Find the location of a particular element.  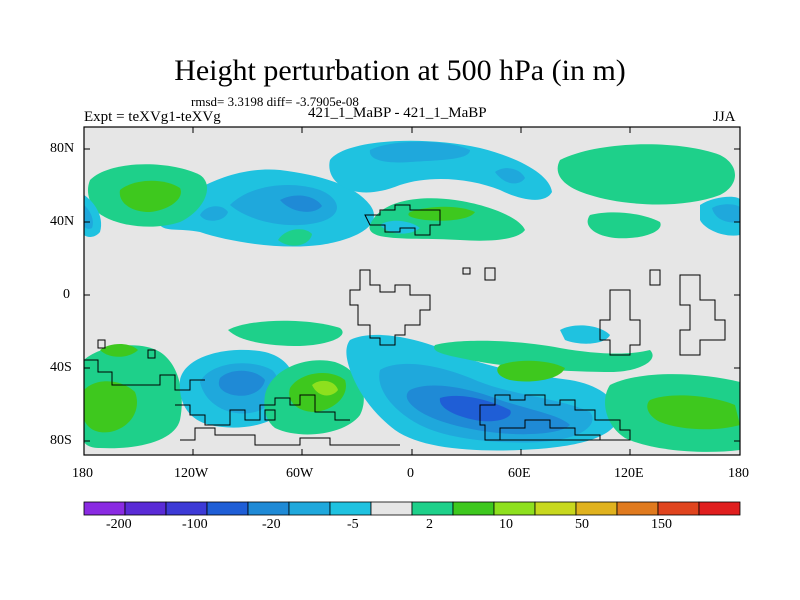

colorbar-label: -20 is located at coordinates (271, 524).